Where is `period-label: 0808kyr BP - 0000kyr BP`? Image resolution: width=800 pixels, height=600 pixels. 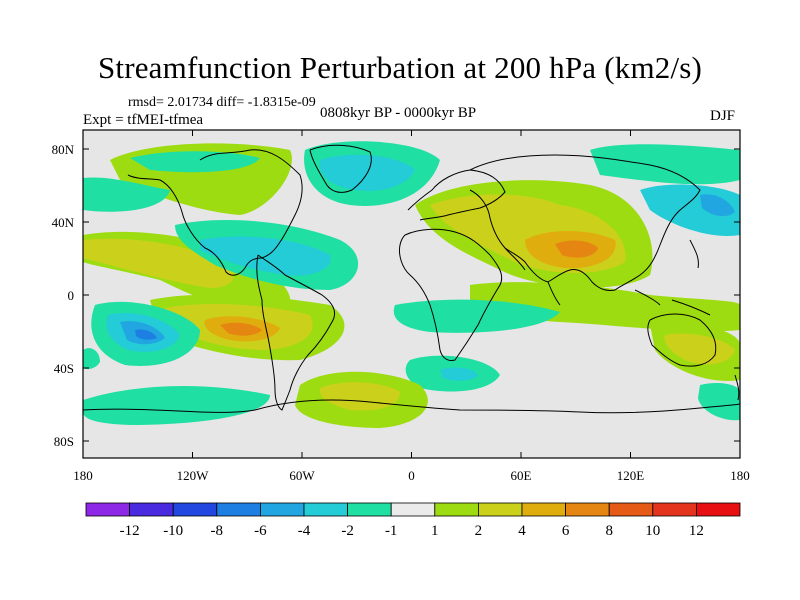 period-label: 0808kyr BP - 0000kyr BP is located at coordinates (398, 113).